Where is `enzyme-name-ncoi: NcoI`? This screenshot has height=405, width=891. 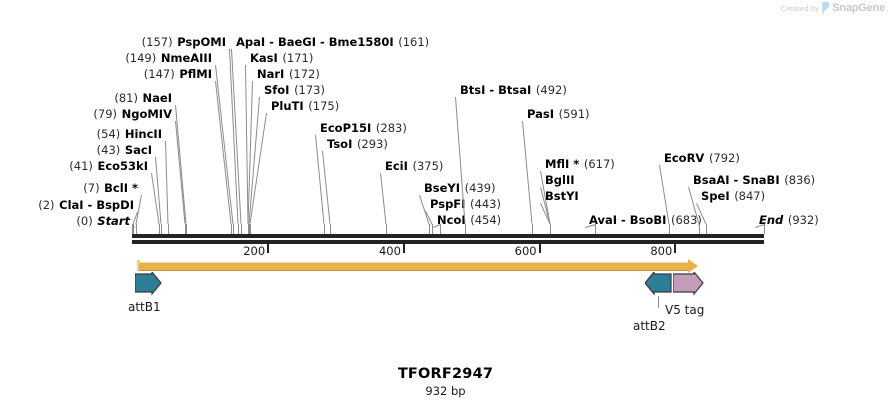
enzyme-name-ncoi: NcoI is located at coordinates (451, 220).